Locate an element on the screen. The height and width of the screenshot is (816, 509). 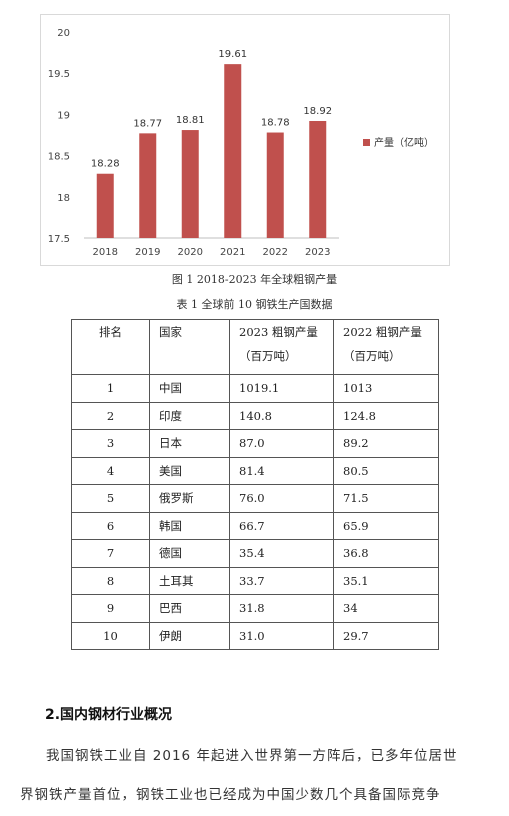
table-row: 4 美国 81.4 80.5 is located at coordinates (255, 470).